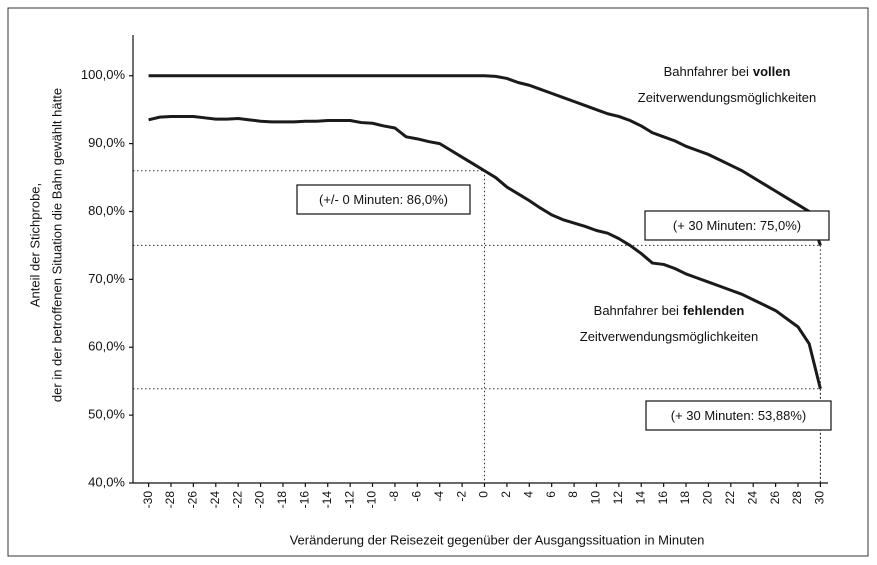 The height and width of the screenshot is (565, 877). I want to click on x-tick-label: 4, so click(528, 494).